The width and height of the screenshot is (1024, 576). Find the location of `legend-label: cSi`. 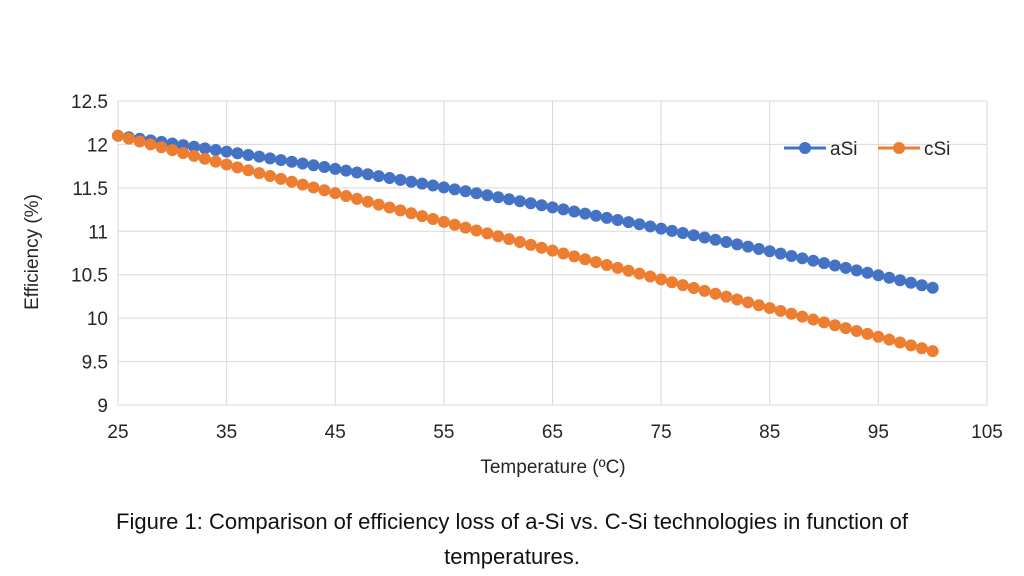

legend-label: cSi is located at coordinates (937, 149).